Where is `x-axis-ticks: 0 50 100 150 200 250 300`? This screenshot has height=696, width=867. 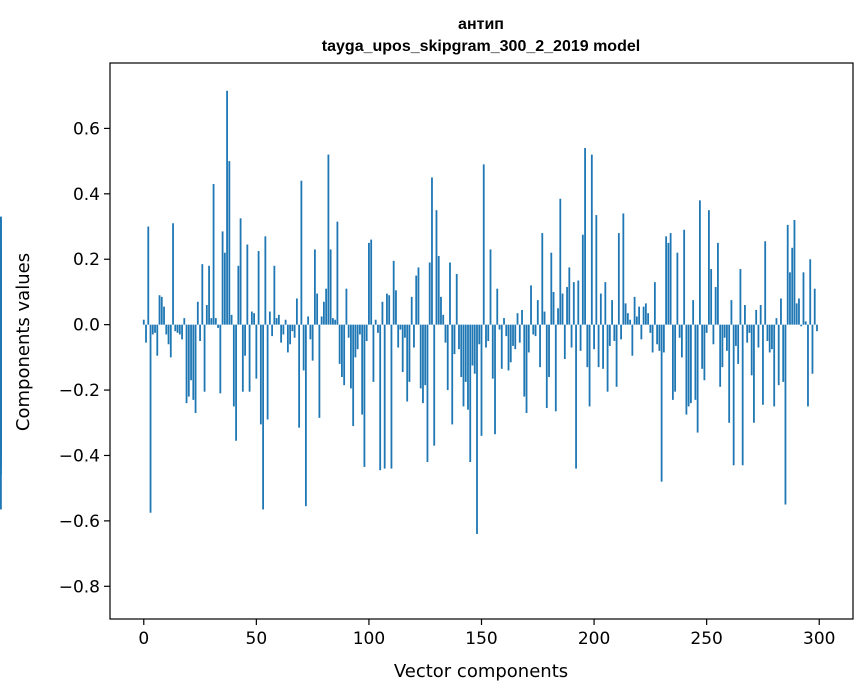
x-axis-ticks: 0 50 100 150 200 250 300 is located at coordinates (486, 634).